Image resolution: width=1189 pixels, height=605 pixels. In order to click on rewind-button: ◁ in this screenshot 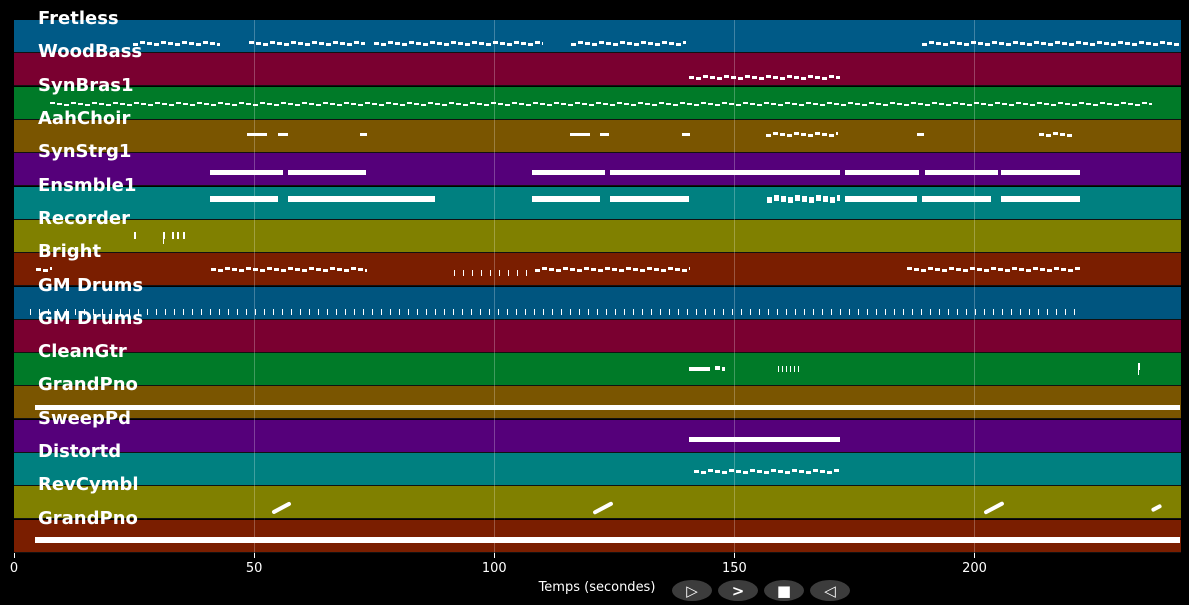, I will do `click(830, 590)`.